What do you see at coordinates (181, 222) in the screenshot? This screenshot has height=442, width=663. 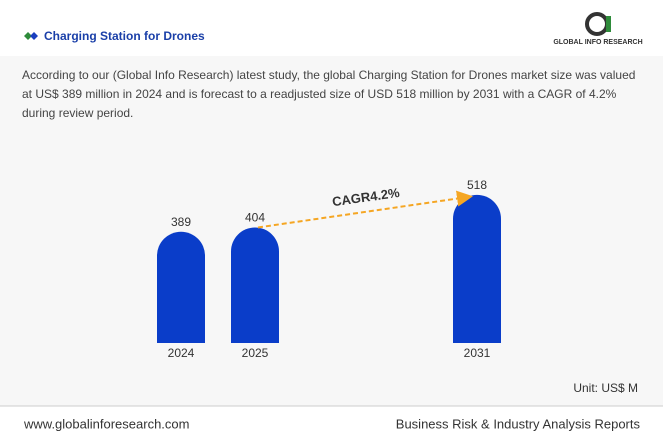 I see `value-label: 389` at bounding box center [181, 222].